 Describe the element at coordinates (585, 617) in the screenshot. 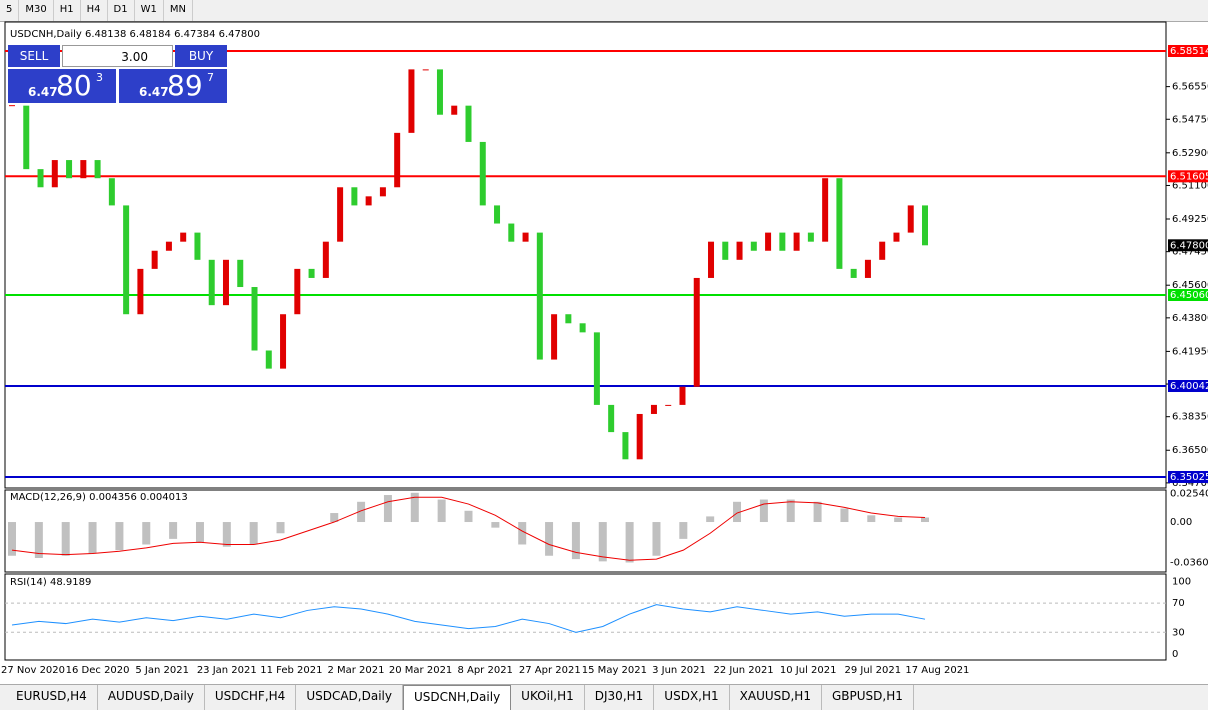

I see `rsi-frame` at that location.